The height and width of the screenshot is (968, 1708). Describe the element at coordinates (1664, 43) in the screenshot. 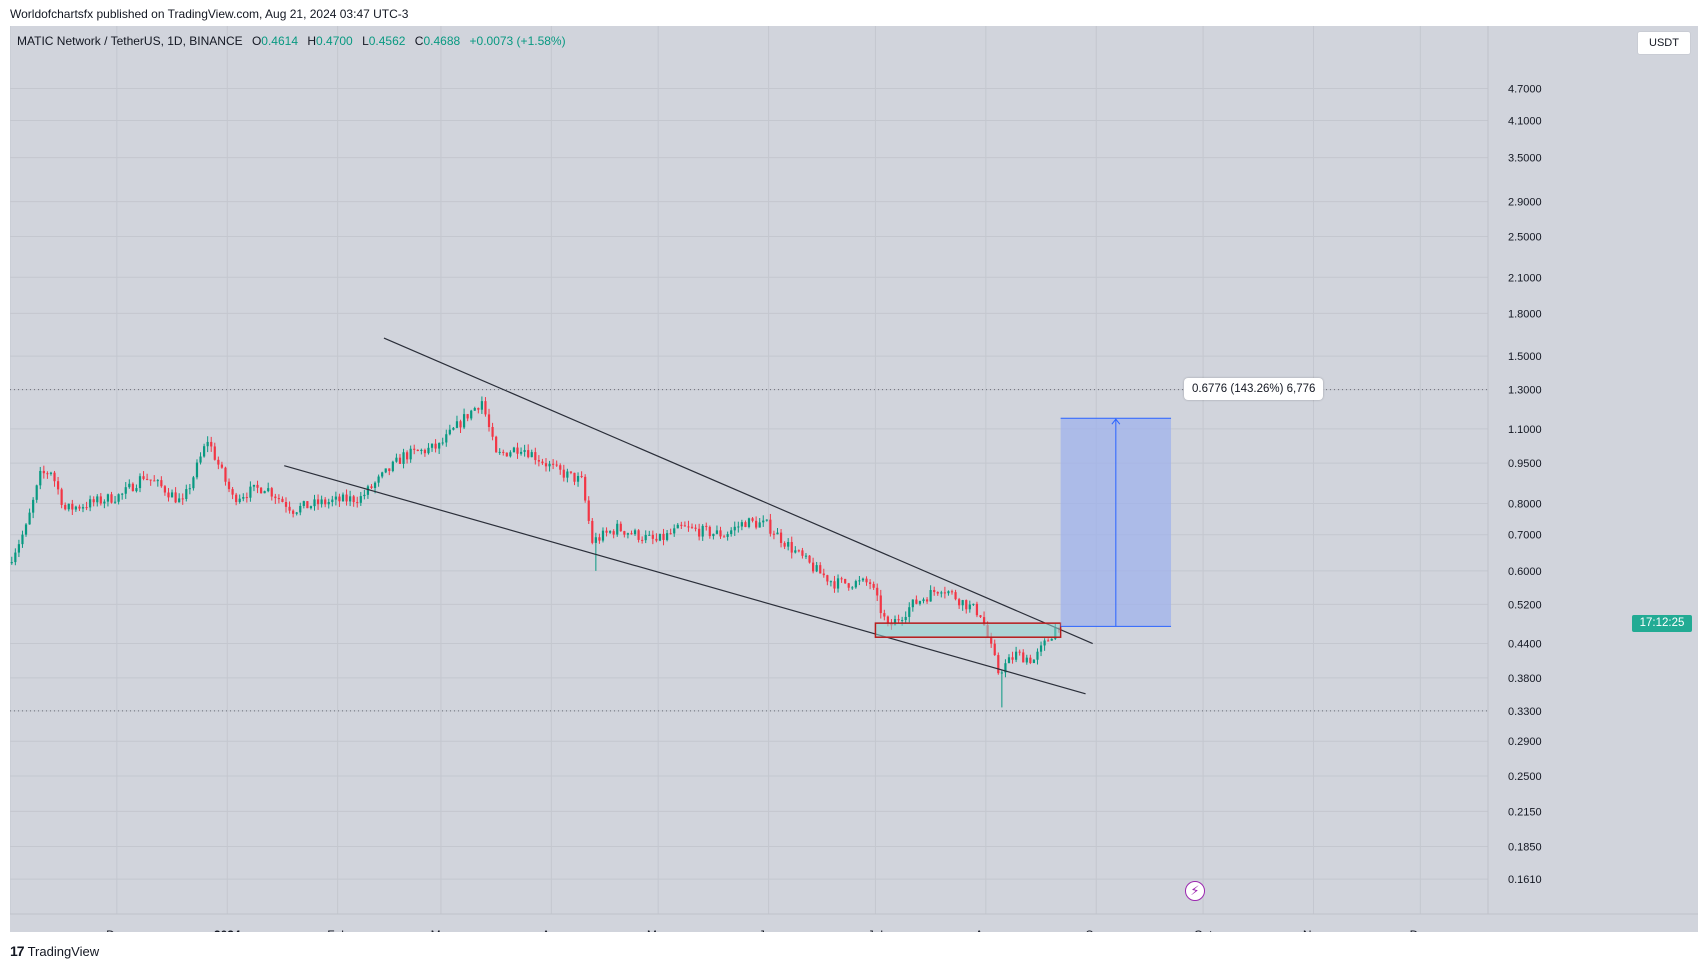

I see `currency-button: USDT` at that location.